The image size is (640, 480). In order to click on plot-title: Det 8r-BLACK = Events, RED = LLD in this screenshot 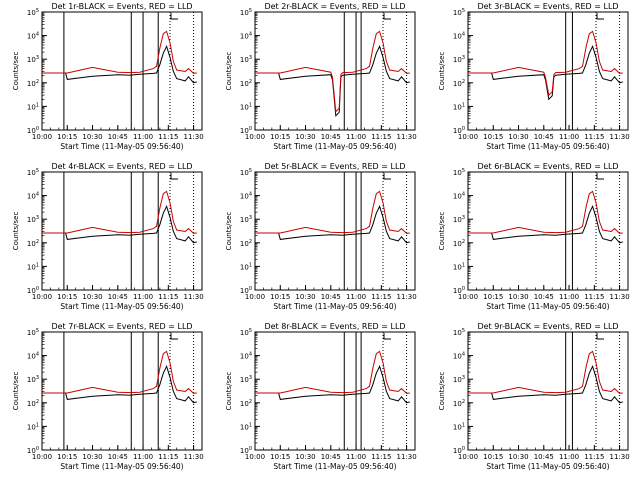, I will do `click(334, 326)`.